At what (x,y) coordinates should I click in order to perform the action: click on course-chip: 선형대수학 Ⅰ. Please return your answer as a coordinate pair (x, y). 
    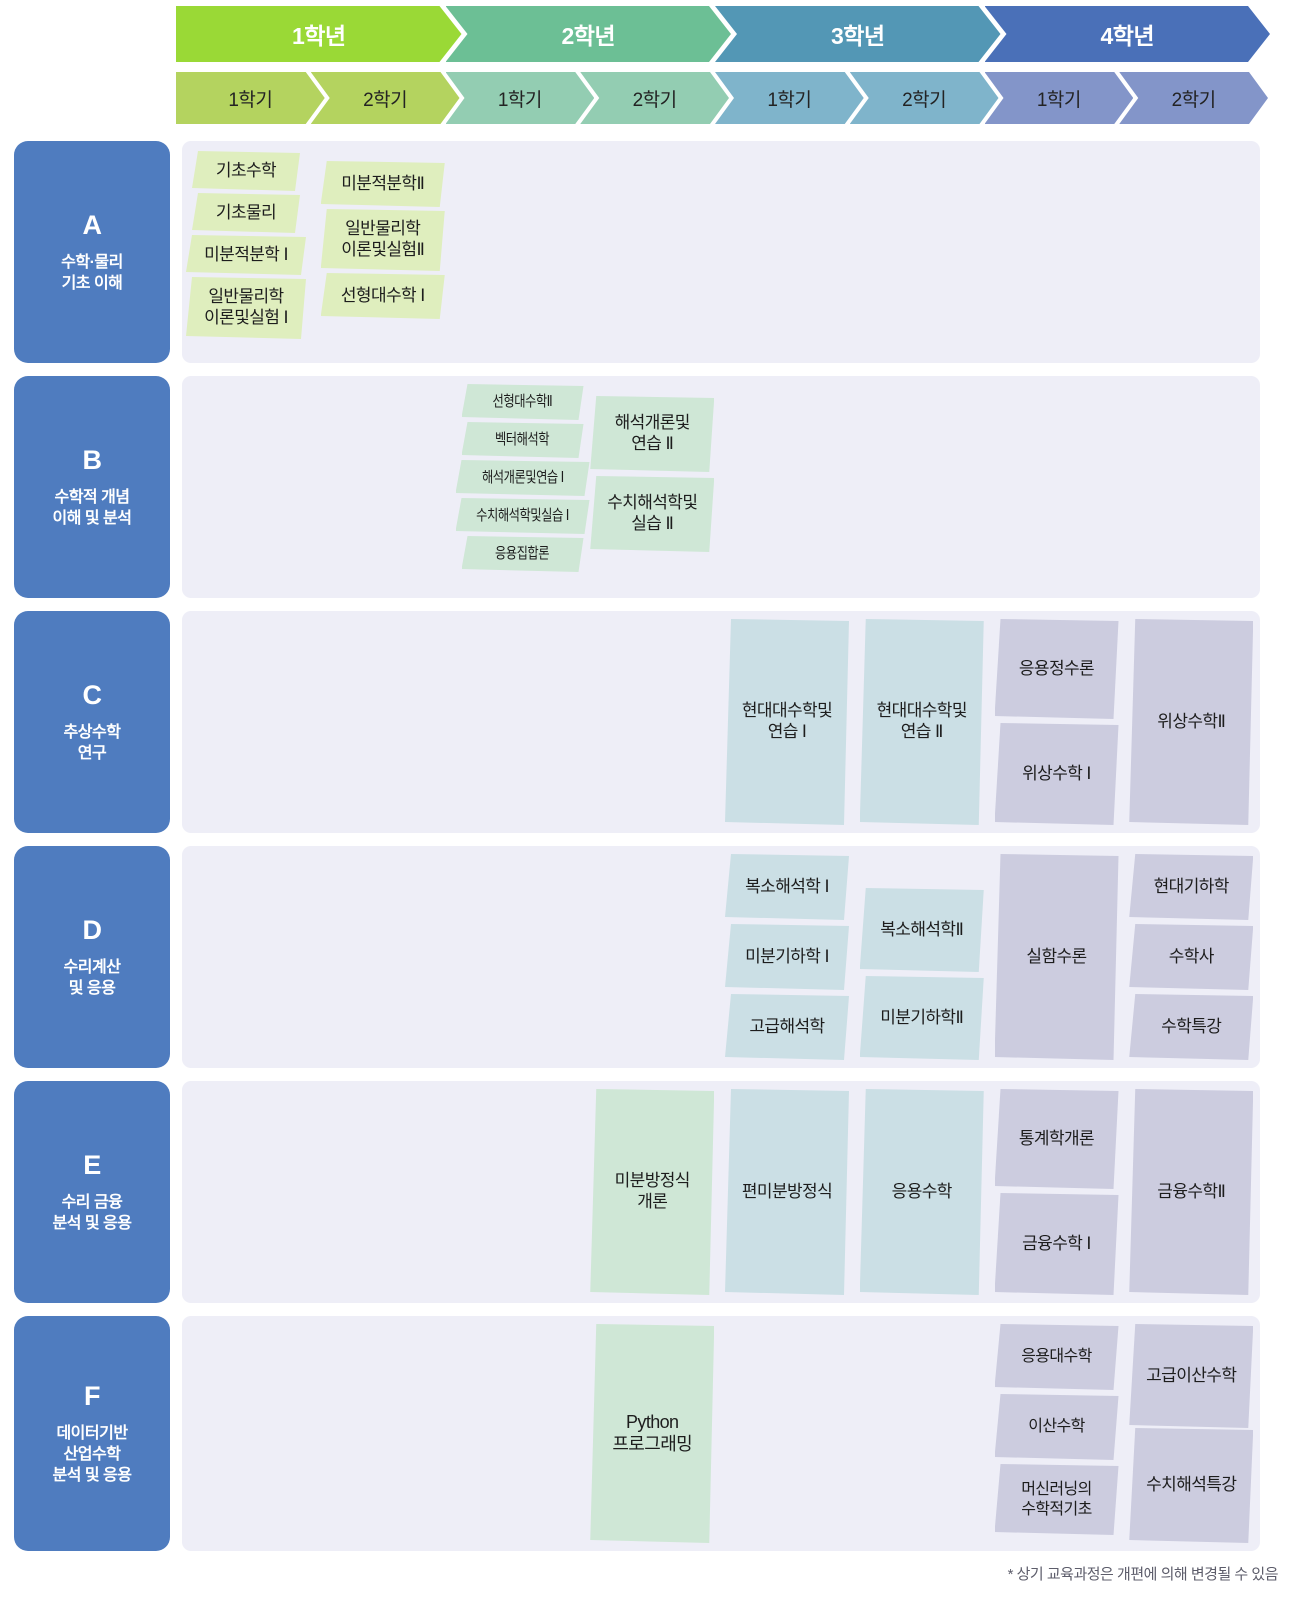
    Looking at the image, I should click on (383, 296).